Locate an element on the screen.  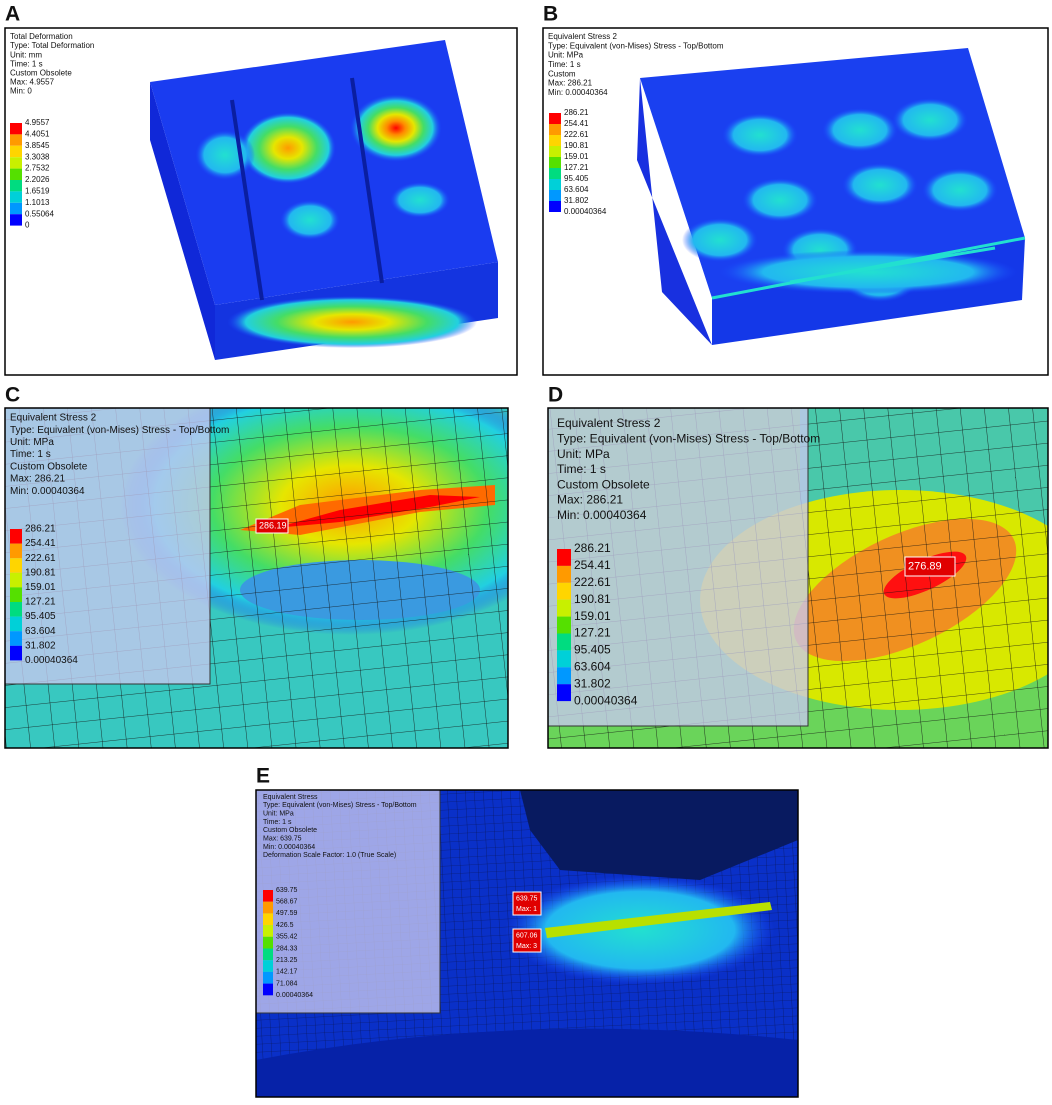
legend-label: 2.2026 is located at coordinates (37, 179).